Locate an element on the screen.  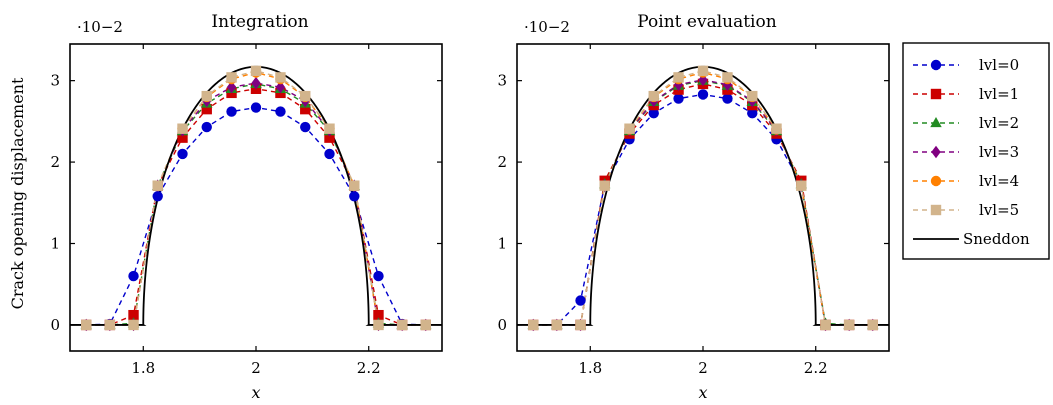
legend-label: lvl=4 is located at coordinates (999, 181).